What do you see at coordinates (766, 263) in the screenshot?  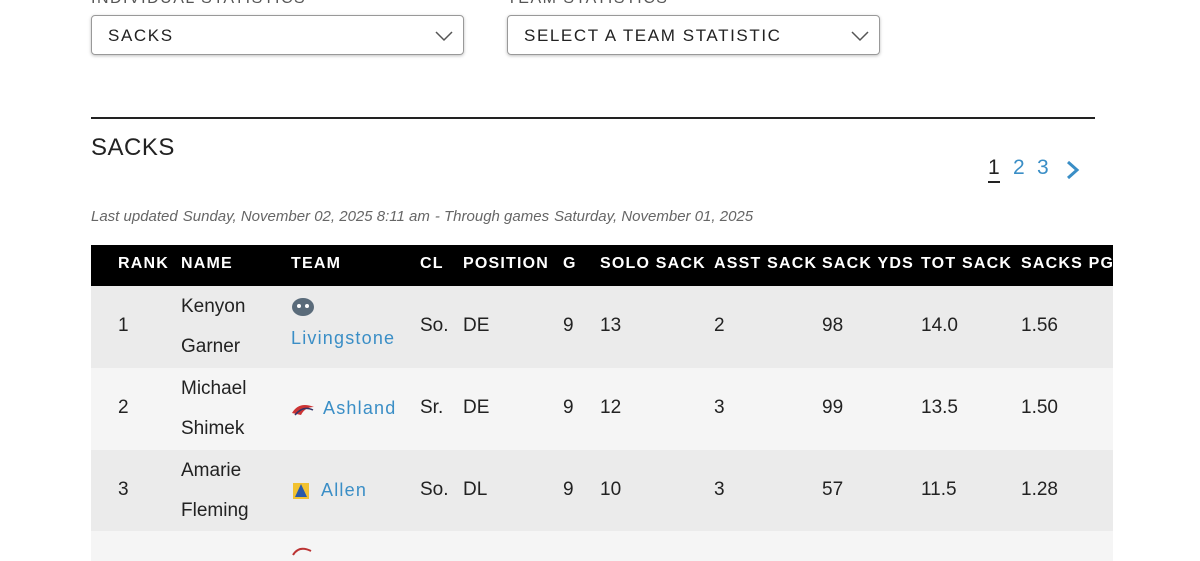 I see `column-header: ASST SACK` at bounding box center [766, 263].